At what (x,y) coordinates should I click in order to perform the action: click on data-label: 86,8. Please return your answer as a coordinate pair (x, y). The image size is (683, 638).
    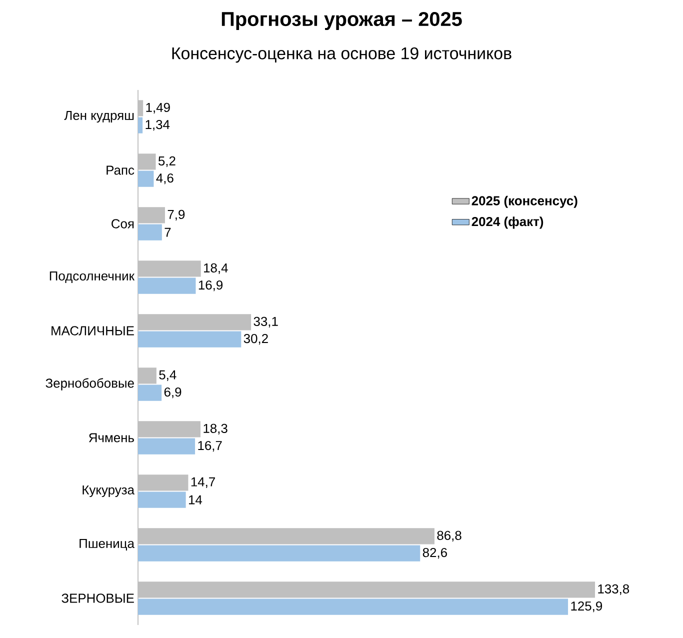
    Looking at the image, I should click on (449, 536).